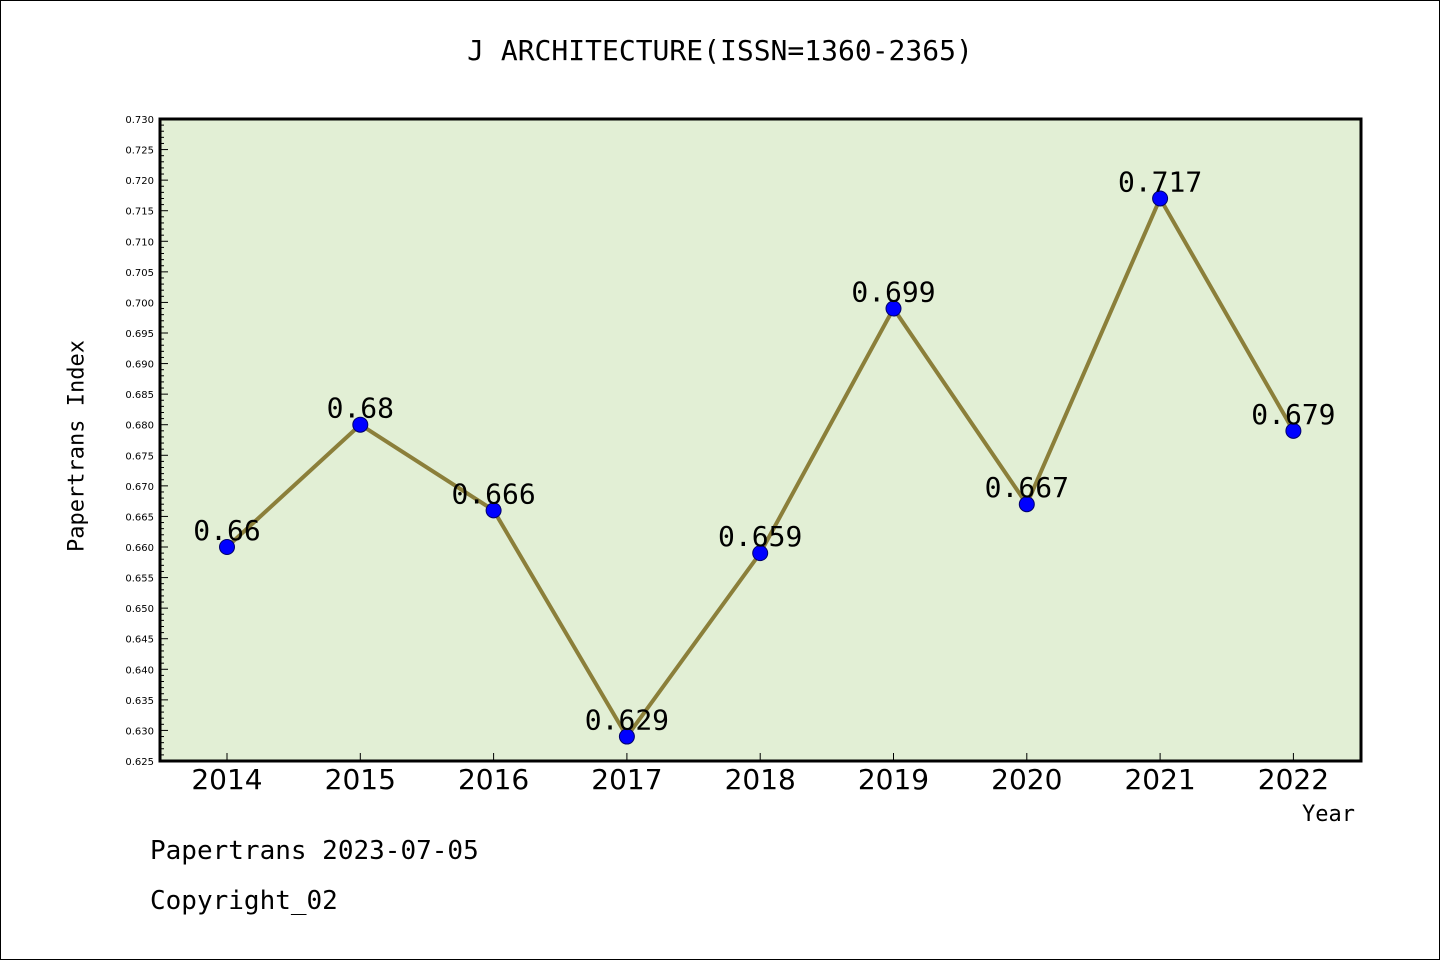 The height and width of the screenshot is (960, 1440). What do you see at coordinates (360, 408) in the screenshot?
I see `data-label: 0.68` at bounding box center [360, 408].